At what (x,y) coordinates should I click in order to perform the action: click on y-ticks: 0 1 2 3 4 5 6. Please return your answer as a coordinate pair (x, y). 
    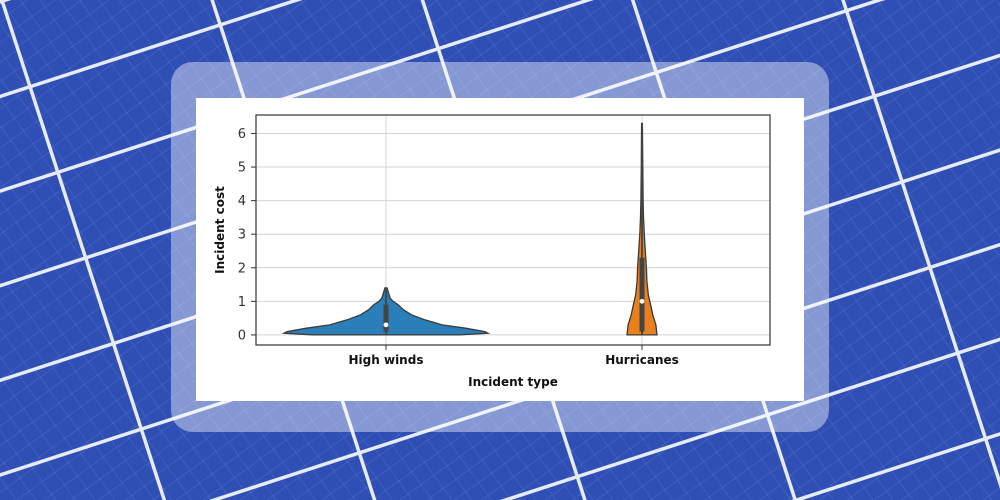
    Looking at the image, I should click on (247, 235).